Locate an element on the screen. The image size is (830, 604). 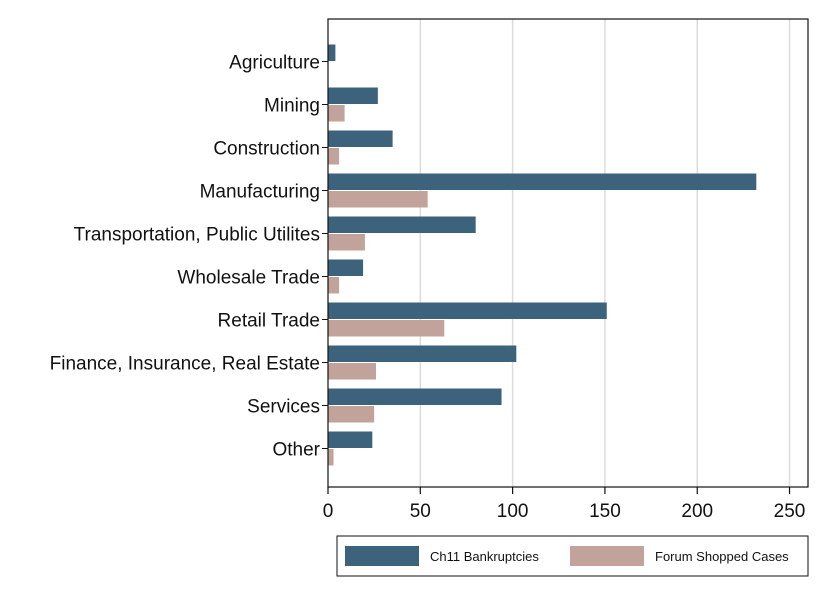
category-label-4: Transportation, Public Utilites is located at coordinates (197, 235).